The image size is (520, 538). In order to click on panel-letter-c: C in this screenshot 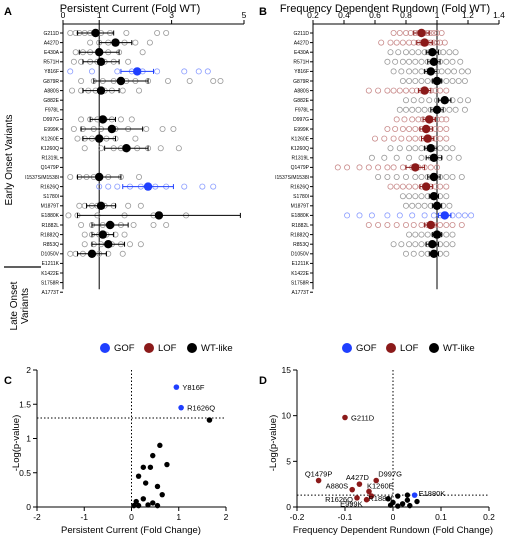, I will do `click(8, 381)`.